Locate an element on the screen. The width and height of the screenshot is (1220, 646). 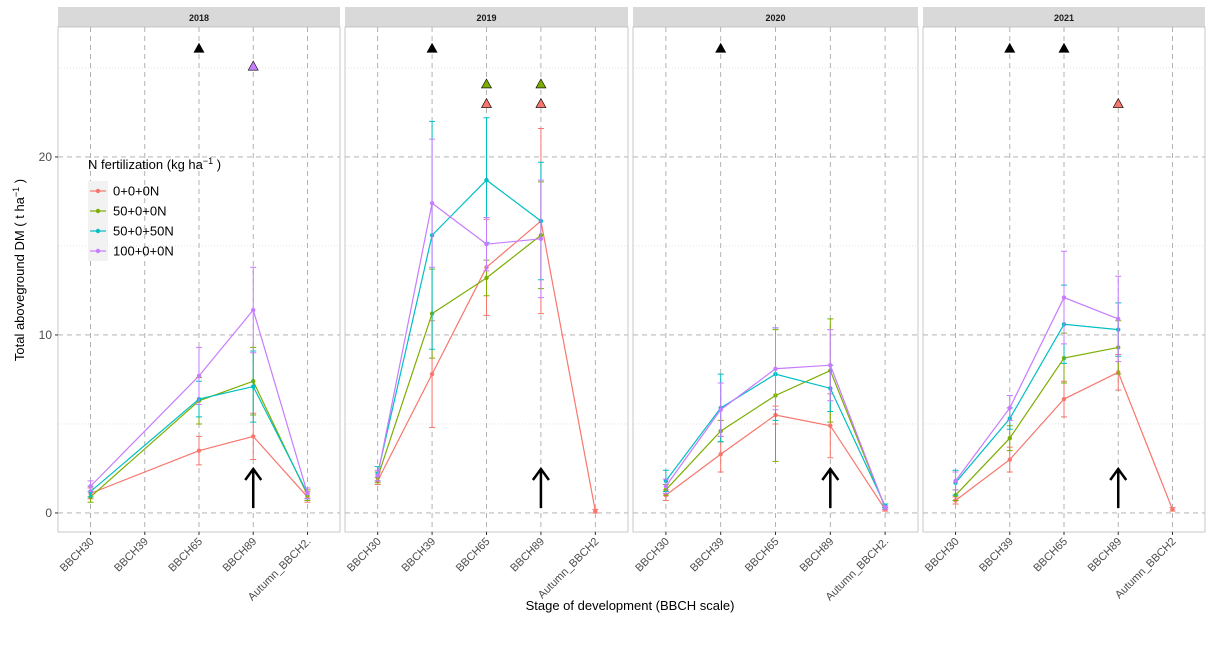
y-tick-label: 20 is located at coordinates (46, 157).